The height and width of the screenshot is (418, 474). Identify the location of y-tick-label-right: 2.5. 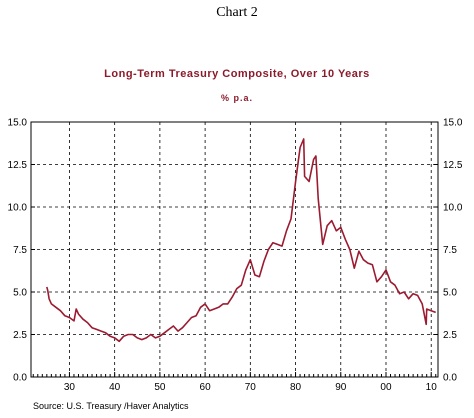
(450, 335).